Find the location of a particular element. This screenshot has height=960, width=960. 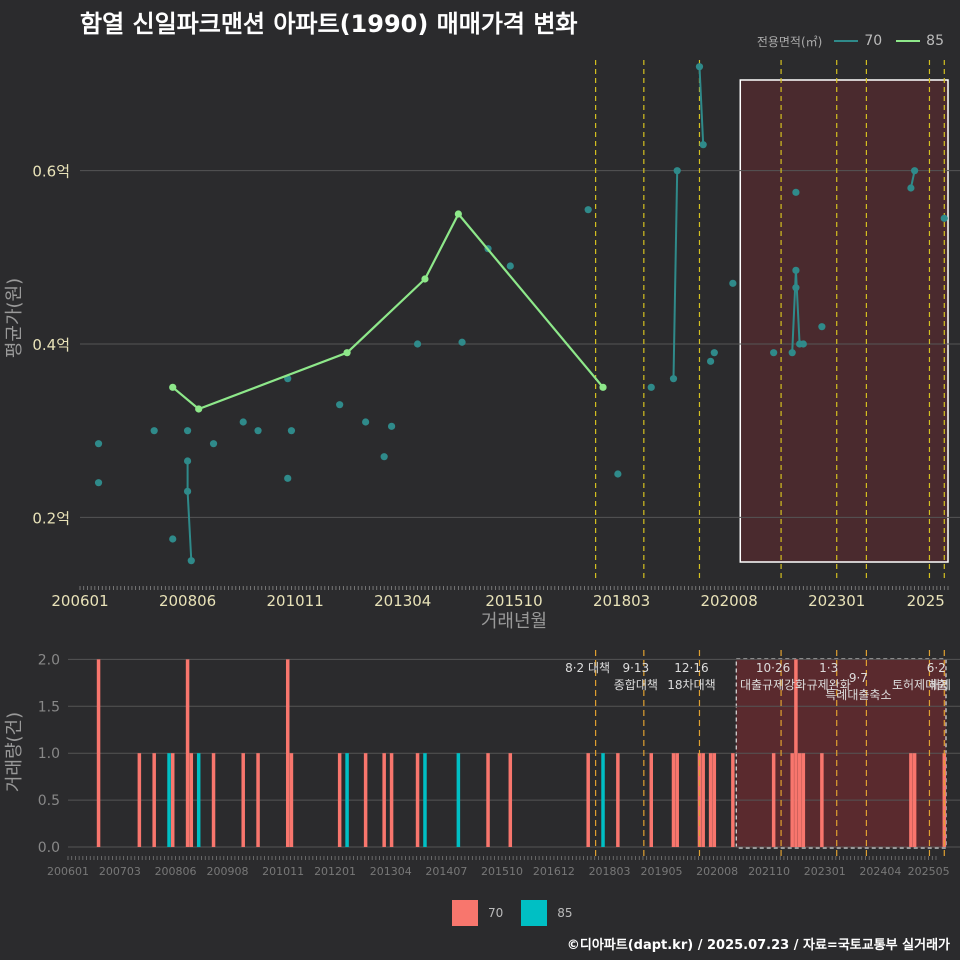

volume-y-tick-label: 0.0 is located at coordinates (49, 848).